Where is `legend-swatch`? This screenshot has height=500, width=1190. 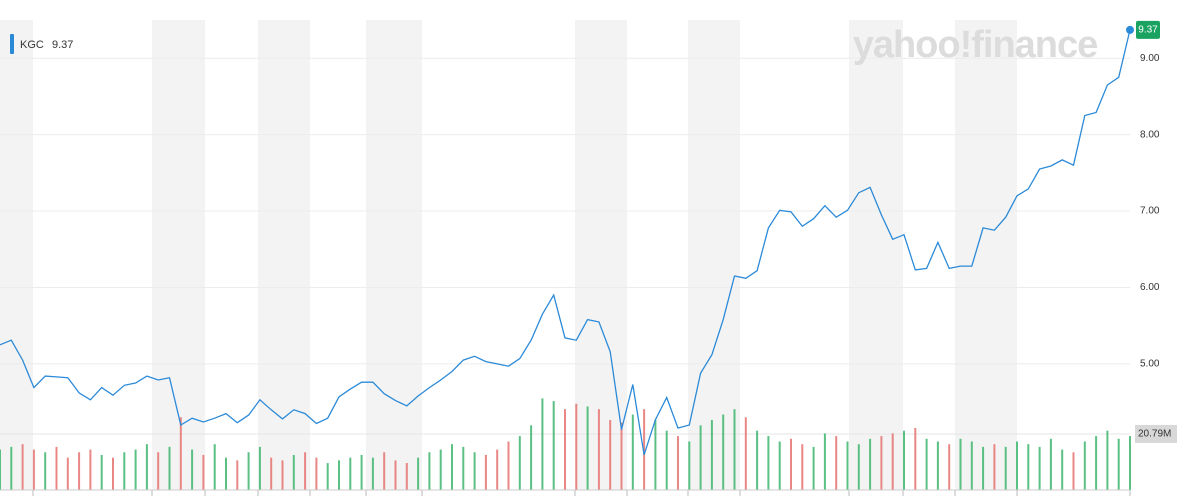
legend-swatch is located at coordinates (12, 44).